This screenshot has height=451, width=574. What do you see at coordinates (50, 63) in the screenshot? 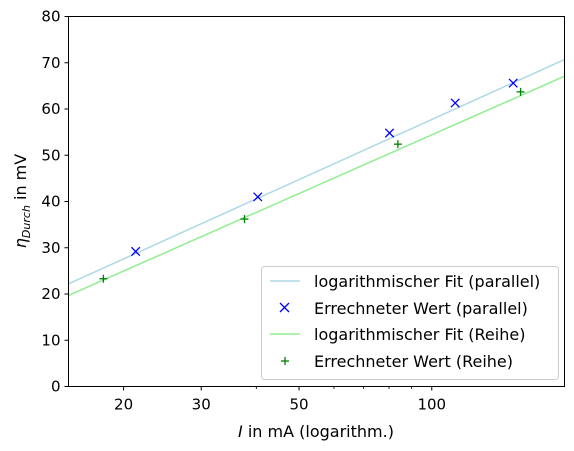
I see `y-tick-label: 70` at bounding box center [50, 63].